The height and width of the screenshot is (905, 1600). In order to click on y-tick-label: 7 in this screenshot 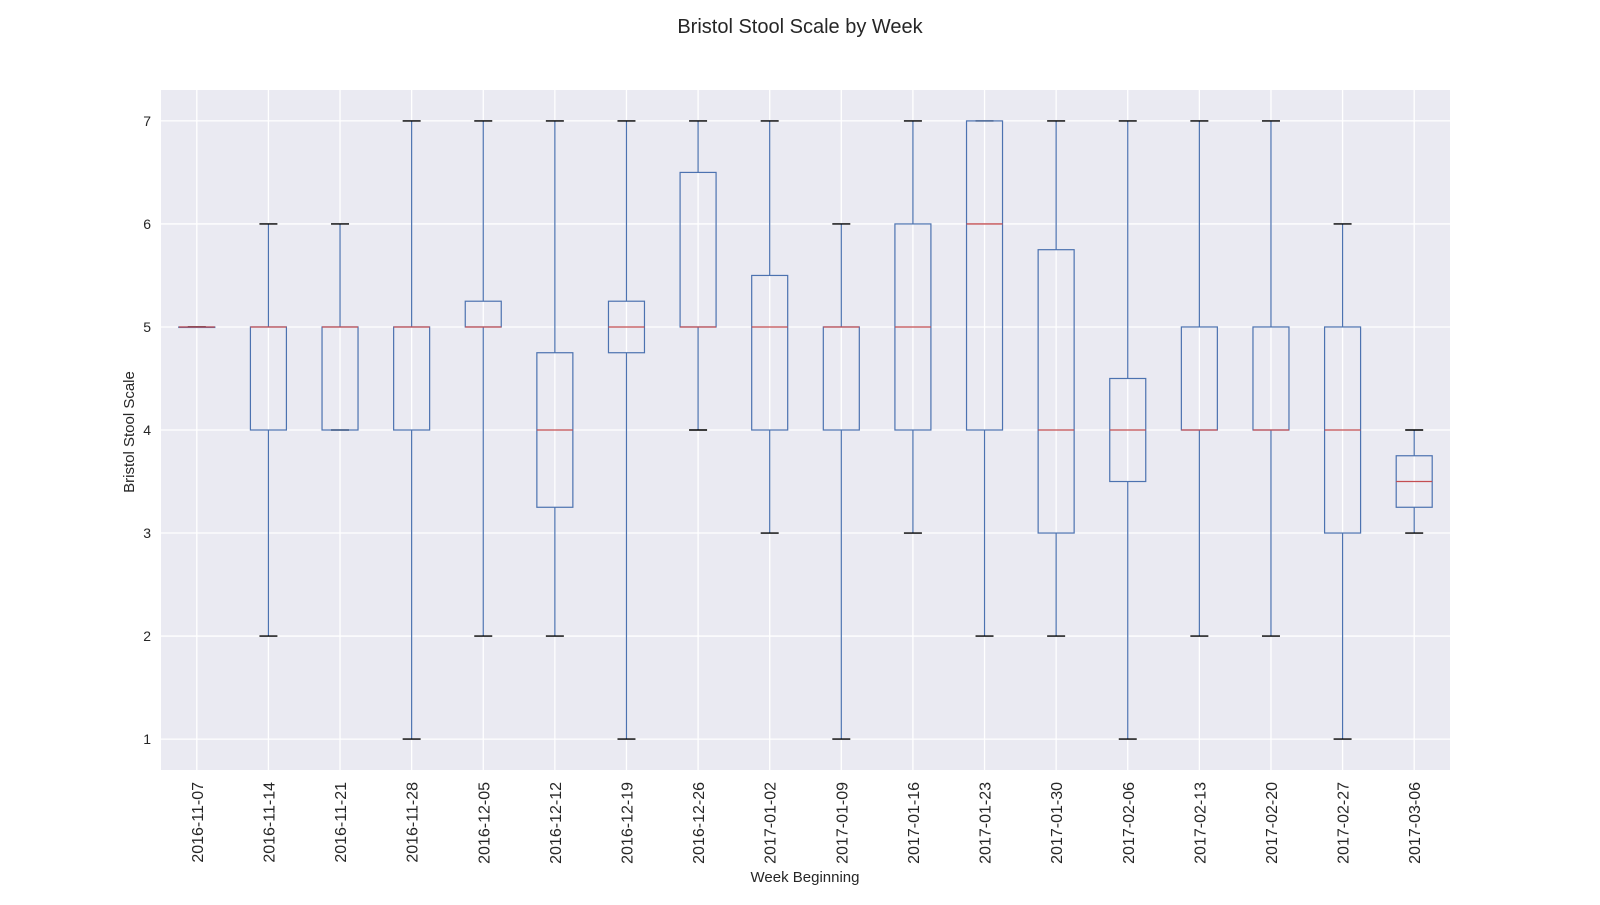, I will do `click(147, 121)`.